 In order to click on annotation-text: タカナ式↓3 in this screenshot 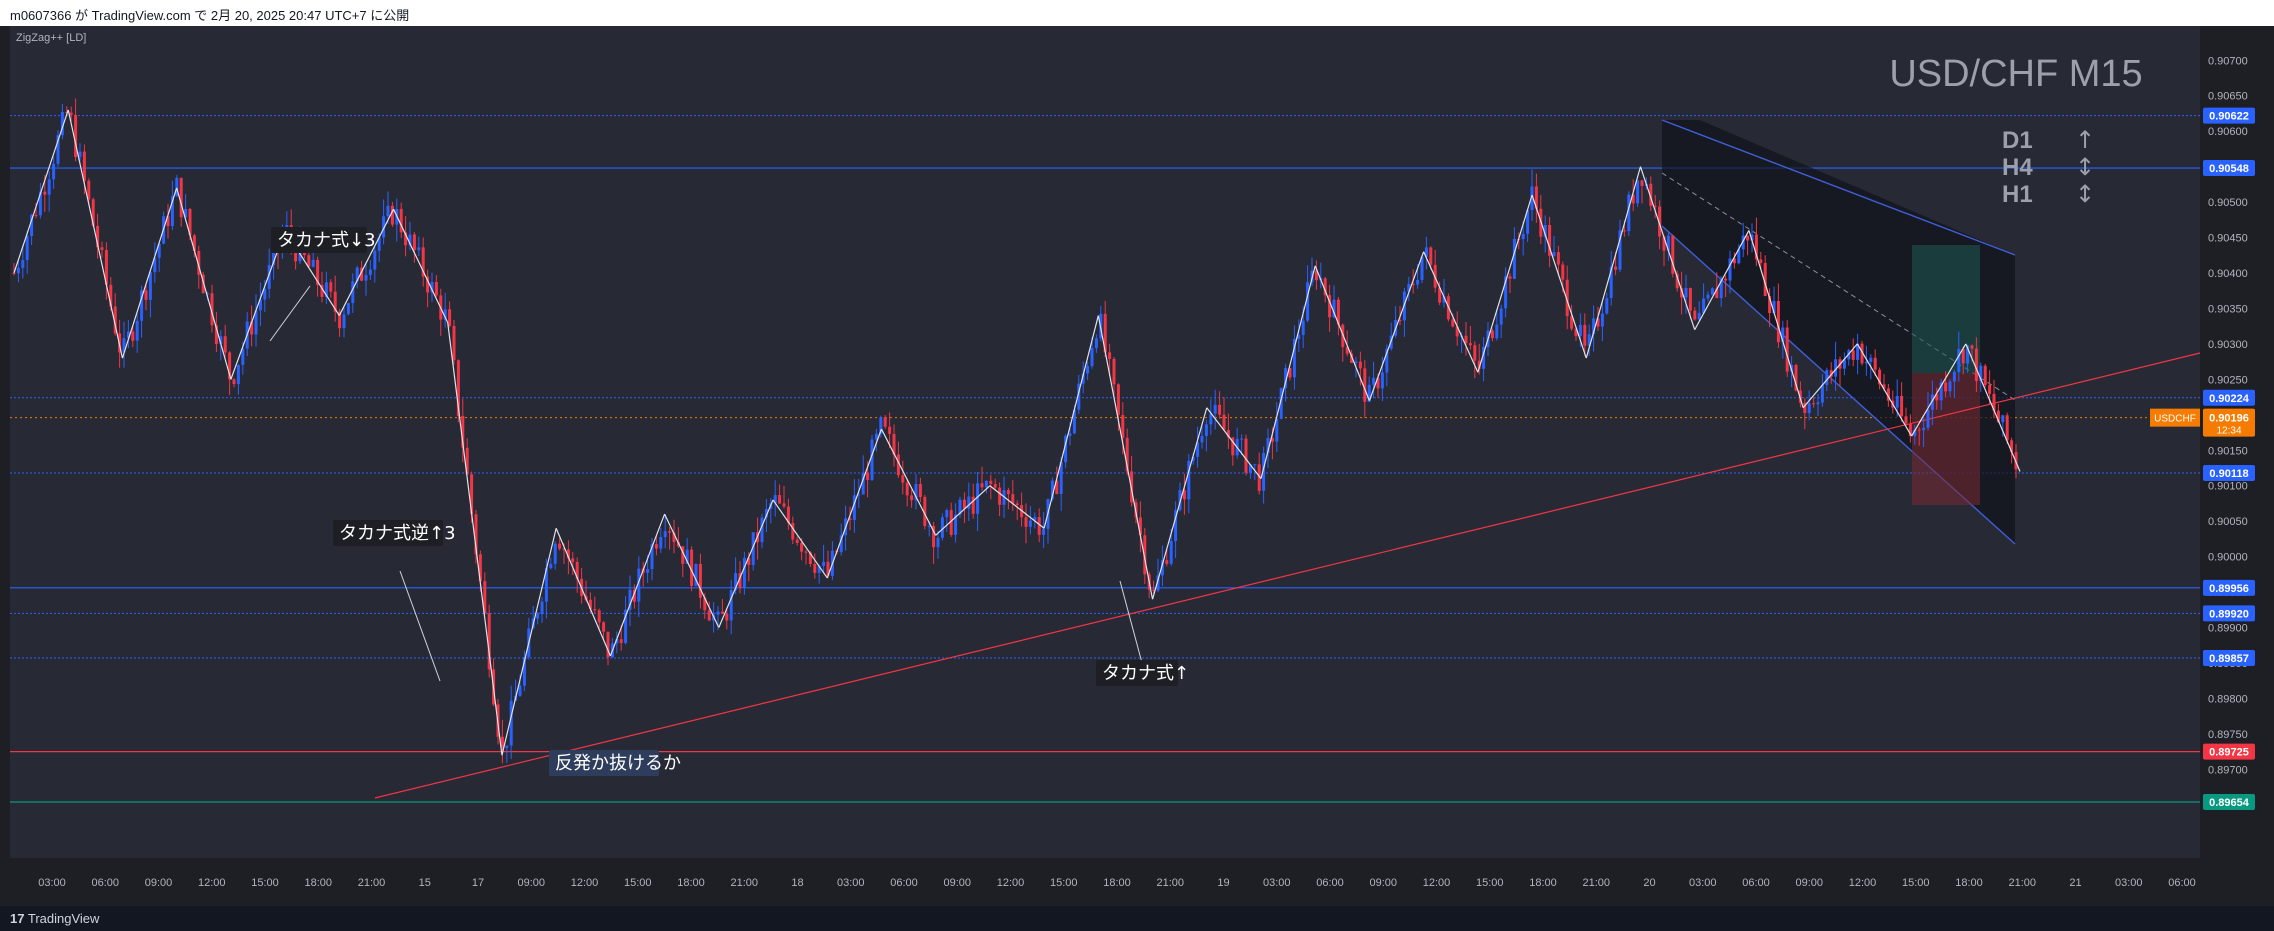, I will do `click(326, 240)`.